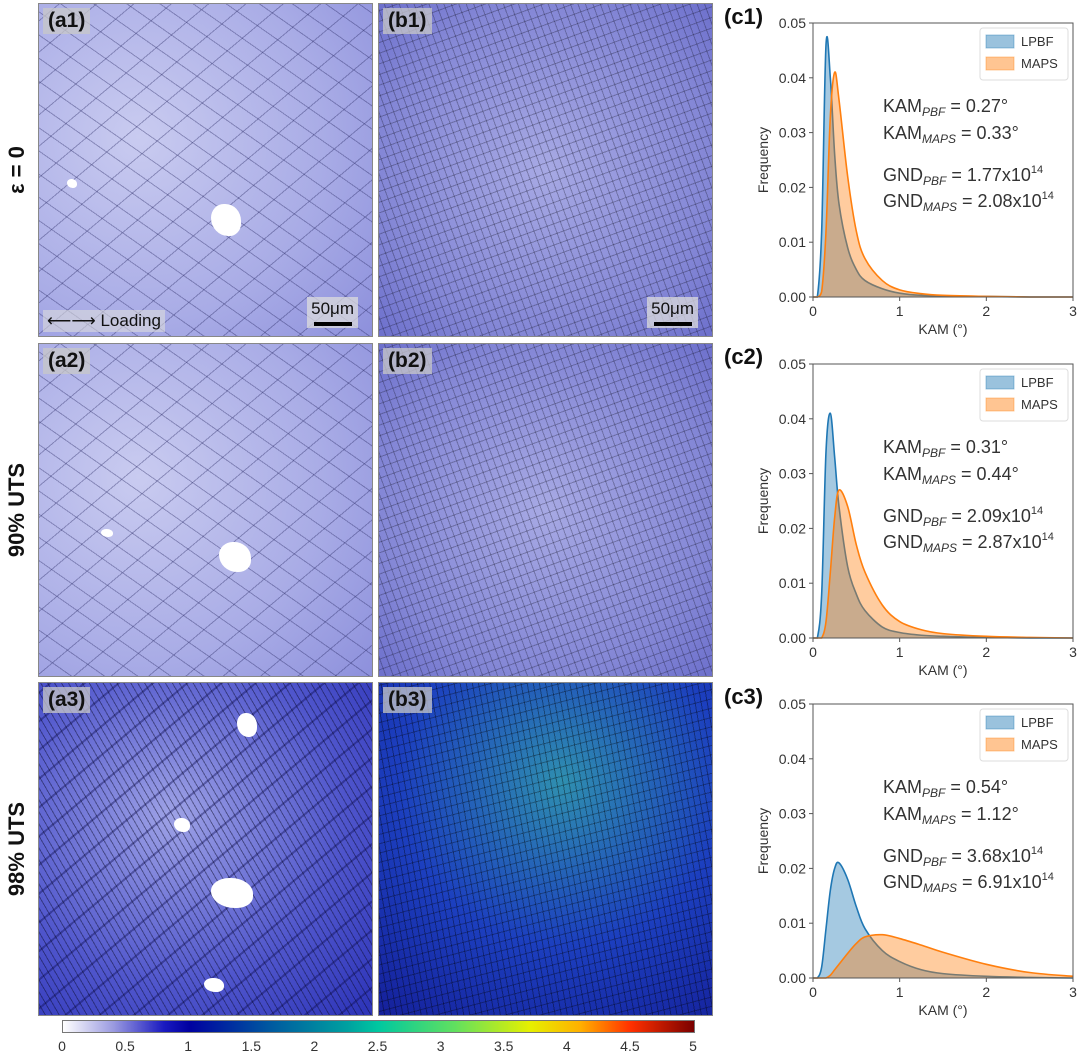 This screenshot has height=1056, width=1080. I want to click on colorbar-tick-label: 2, so click(314, 1046).